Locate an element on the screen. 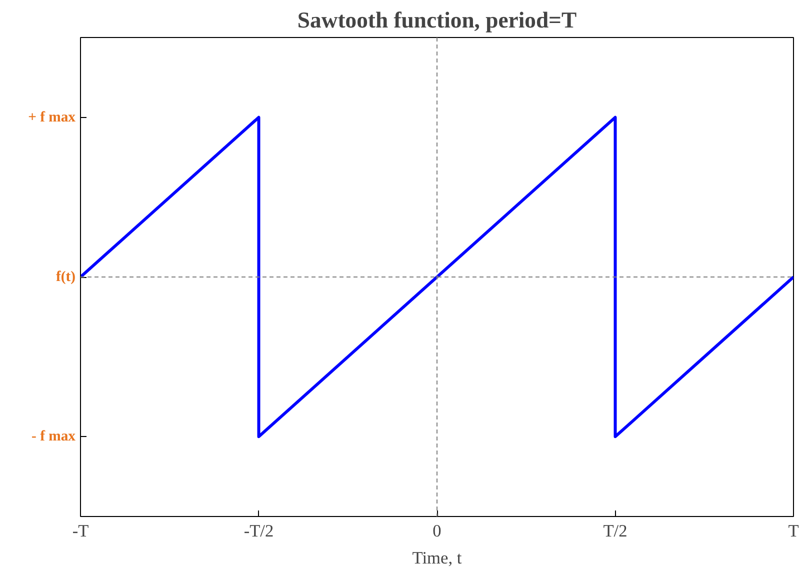  x-tick-label: T is located at coordinates (794, 531).